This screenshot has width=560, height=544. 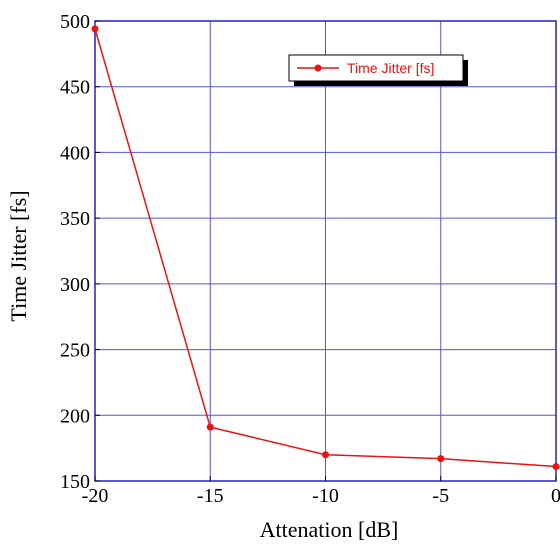 What do you see at coordinates (390, 68) in the screenshot?
I see `legend-series-label: Time Jitter [fs]` at bounding box center [390, 68].